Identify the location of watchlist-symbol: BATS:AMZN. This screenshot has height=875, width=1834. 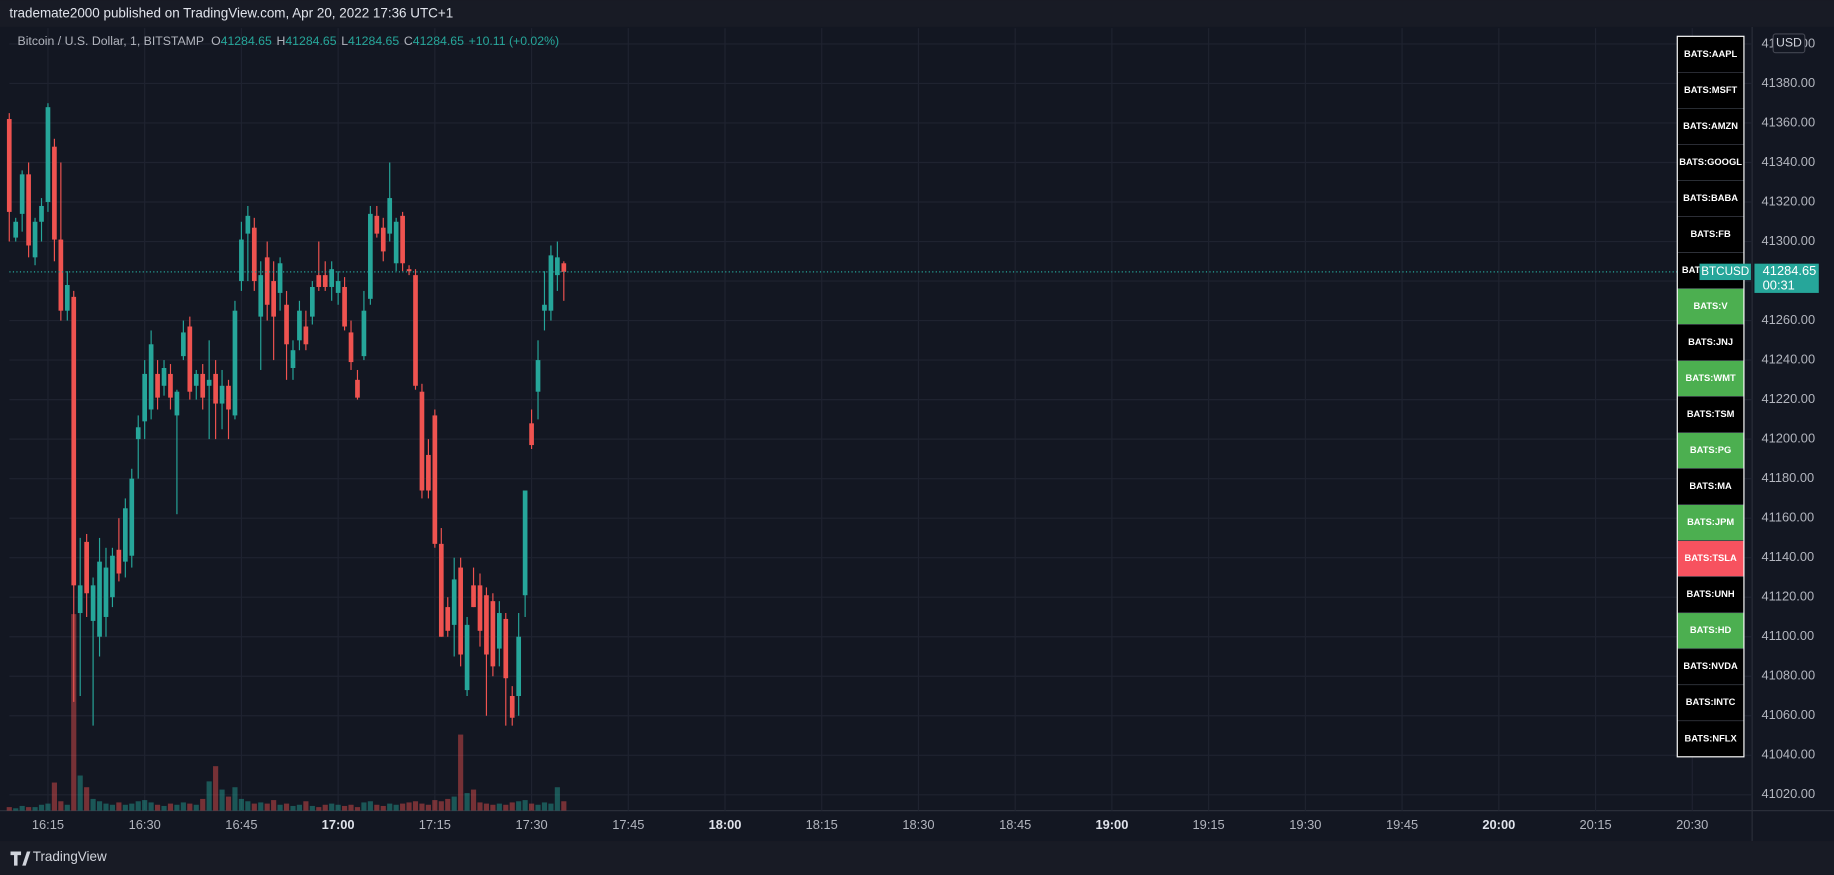
(1710, 126).